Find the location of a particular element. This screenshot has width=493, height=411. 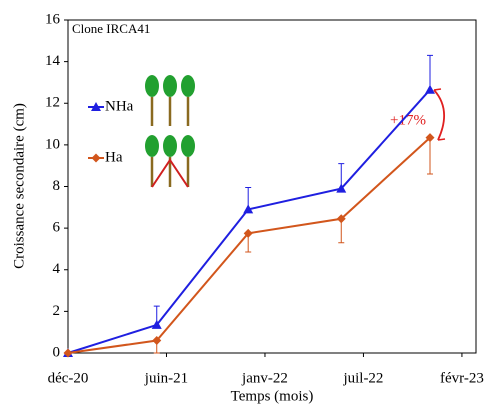

y-tick-label: 12 is located at coordinates (52, 103).